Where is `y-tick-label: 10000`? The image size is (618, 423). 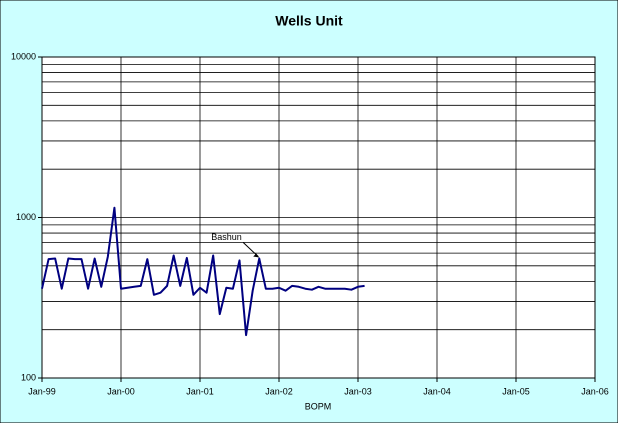
y-tick-label: 10000 is located at coordinates (23, 56).